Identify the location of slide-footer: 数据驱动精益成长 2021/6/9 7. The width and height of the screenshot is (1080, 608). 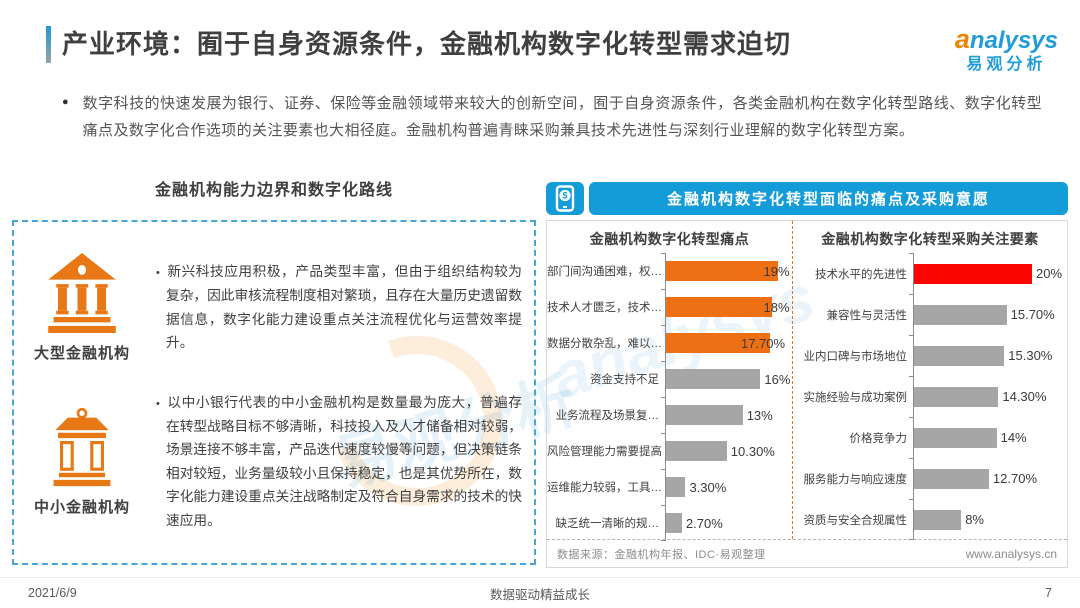
(540, 592).